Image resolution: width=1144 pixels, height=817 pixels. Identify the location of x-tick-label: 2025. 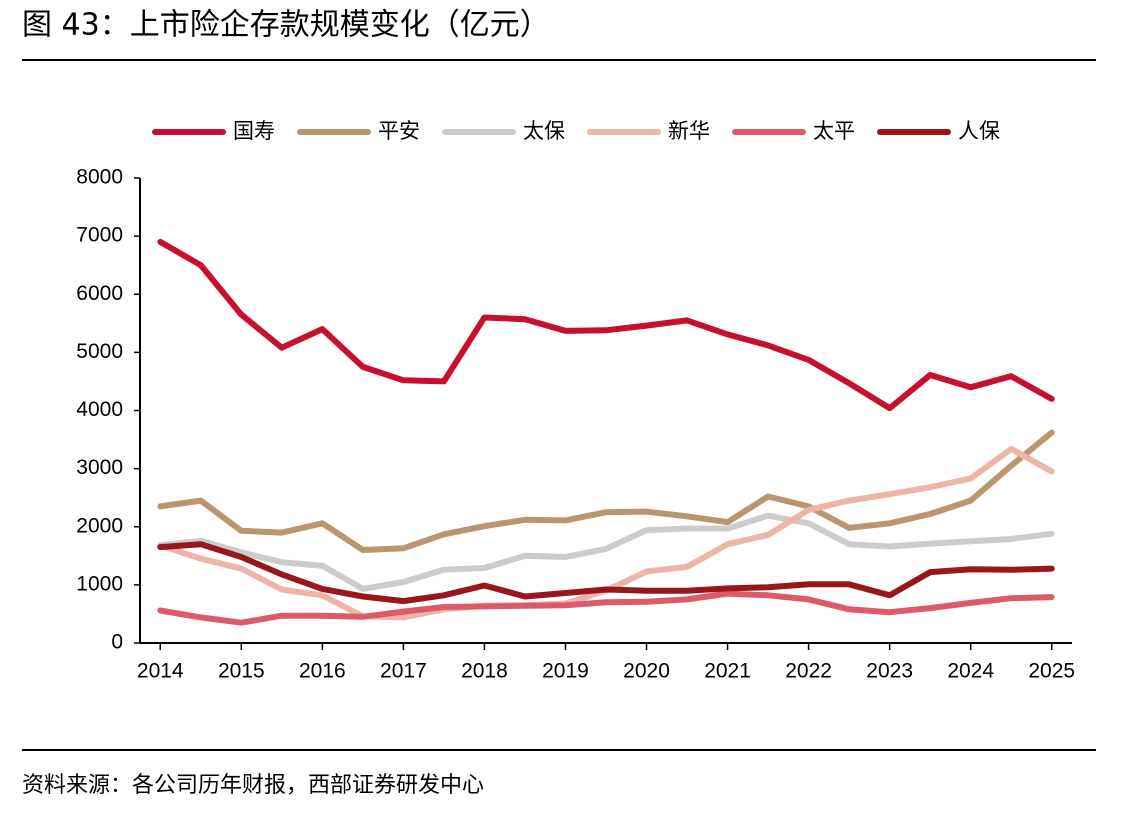
(1051, 671).